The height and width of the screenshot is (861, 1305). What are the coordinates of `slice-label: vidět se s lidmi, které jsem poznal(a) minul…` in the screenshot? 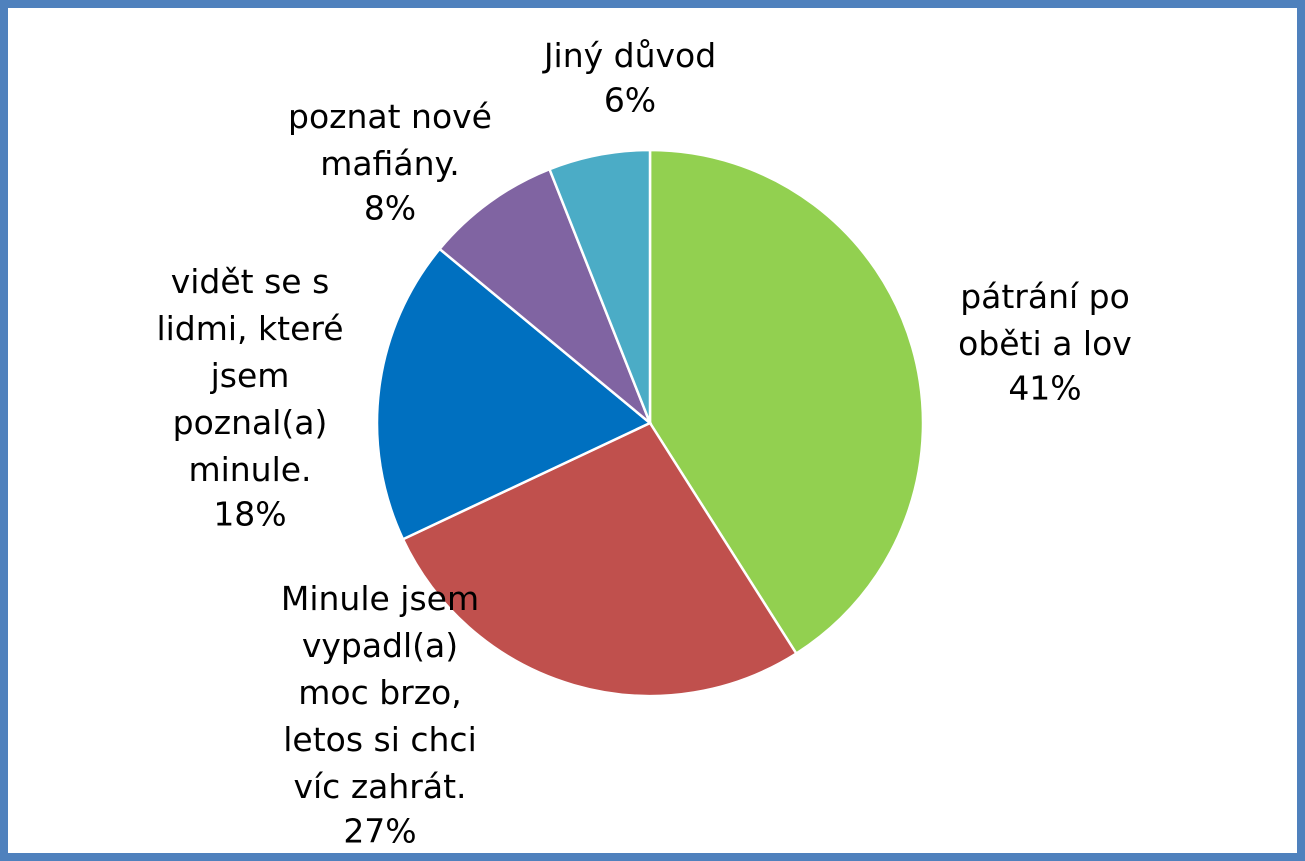 It's located at (249, 375).